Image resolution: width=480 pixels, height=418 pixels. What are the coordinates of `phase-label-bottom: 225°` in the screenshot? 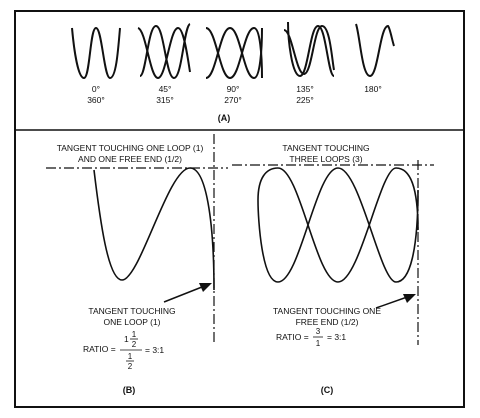 It's located at (305, 100).